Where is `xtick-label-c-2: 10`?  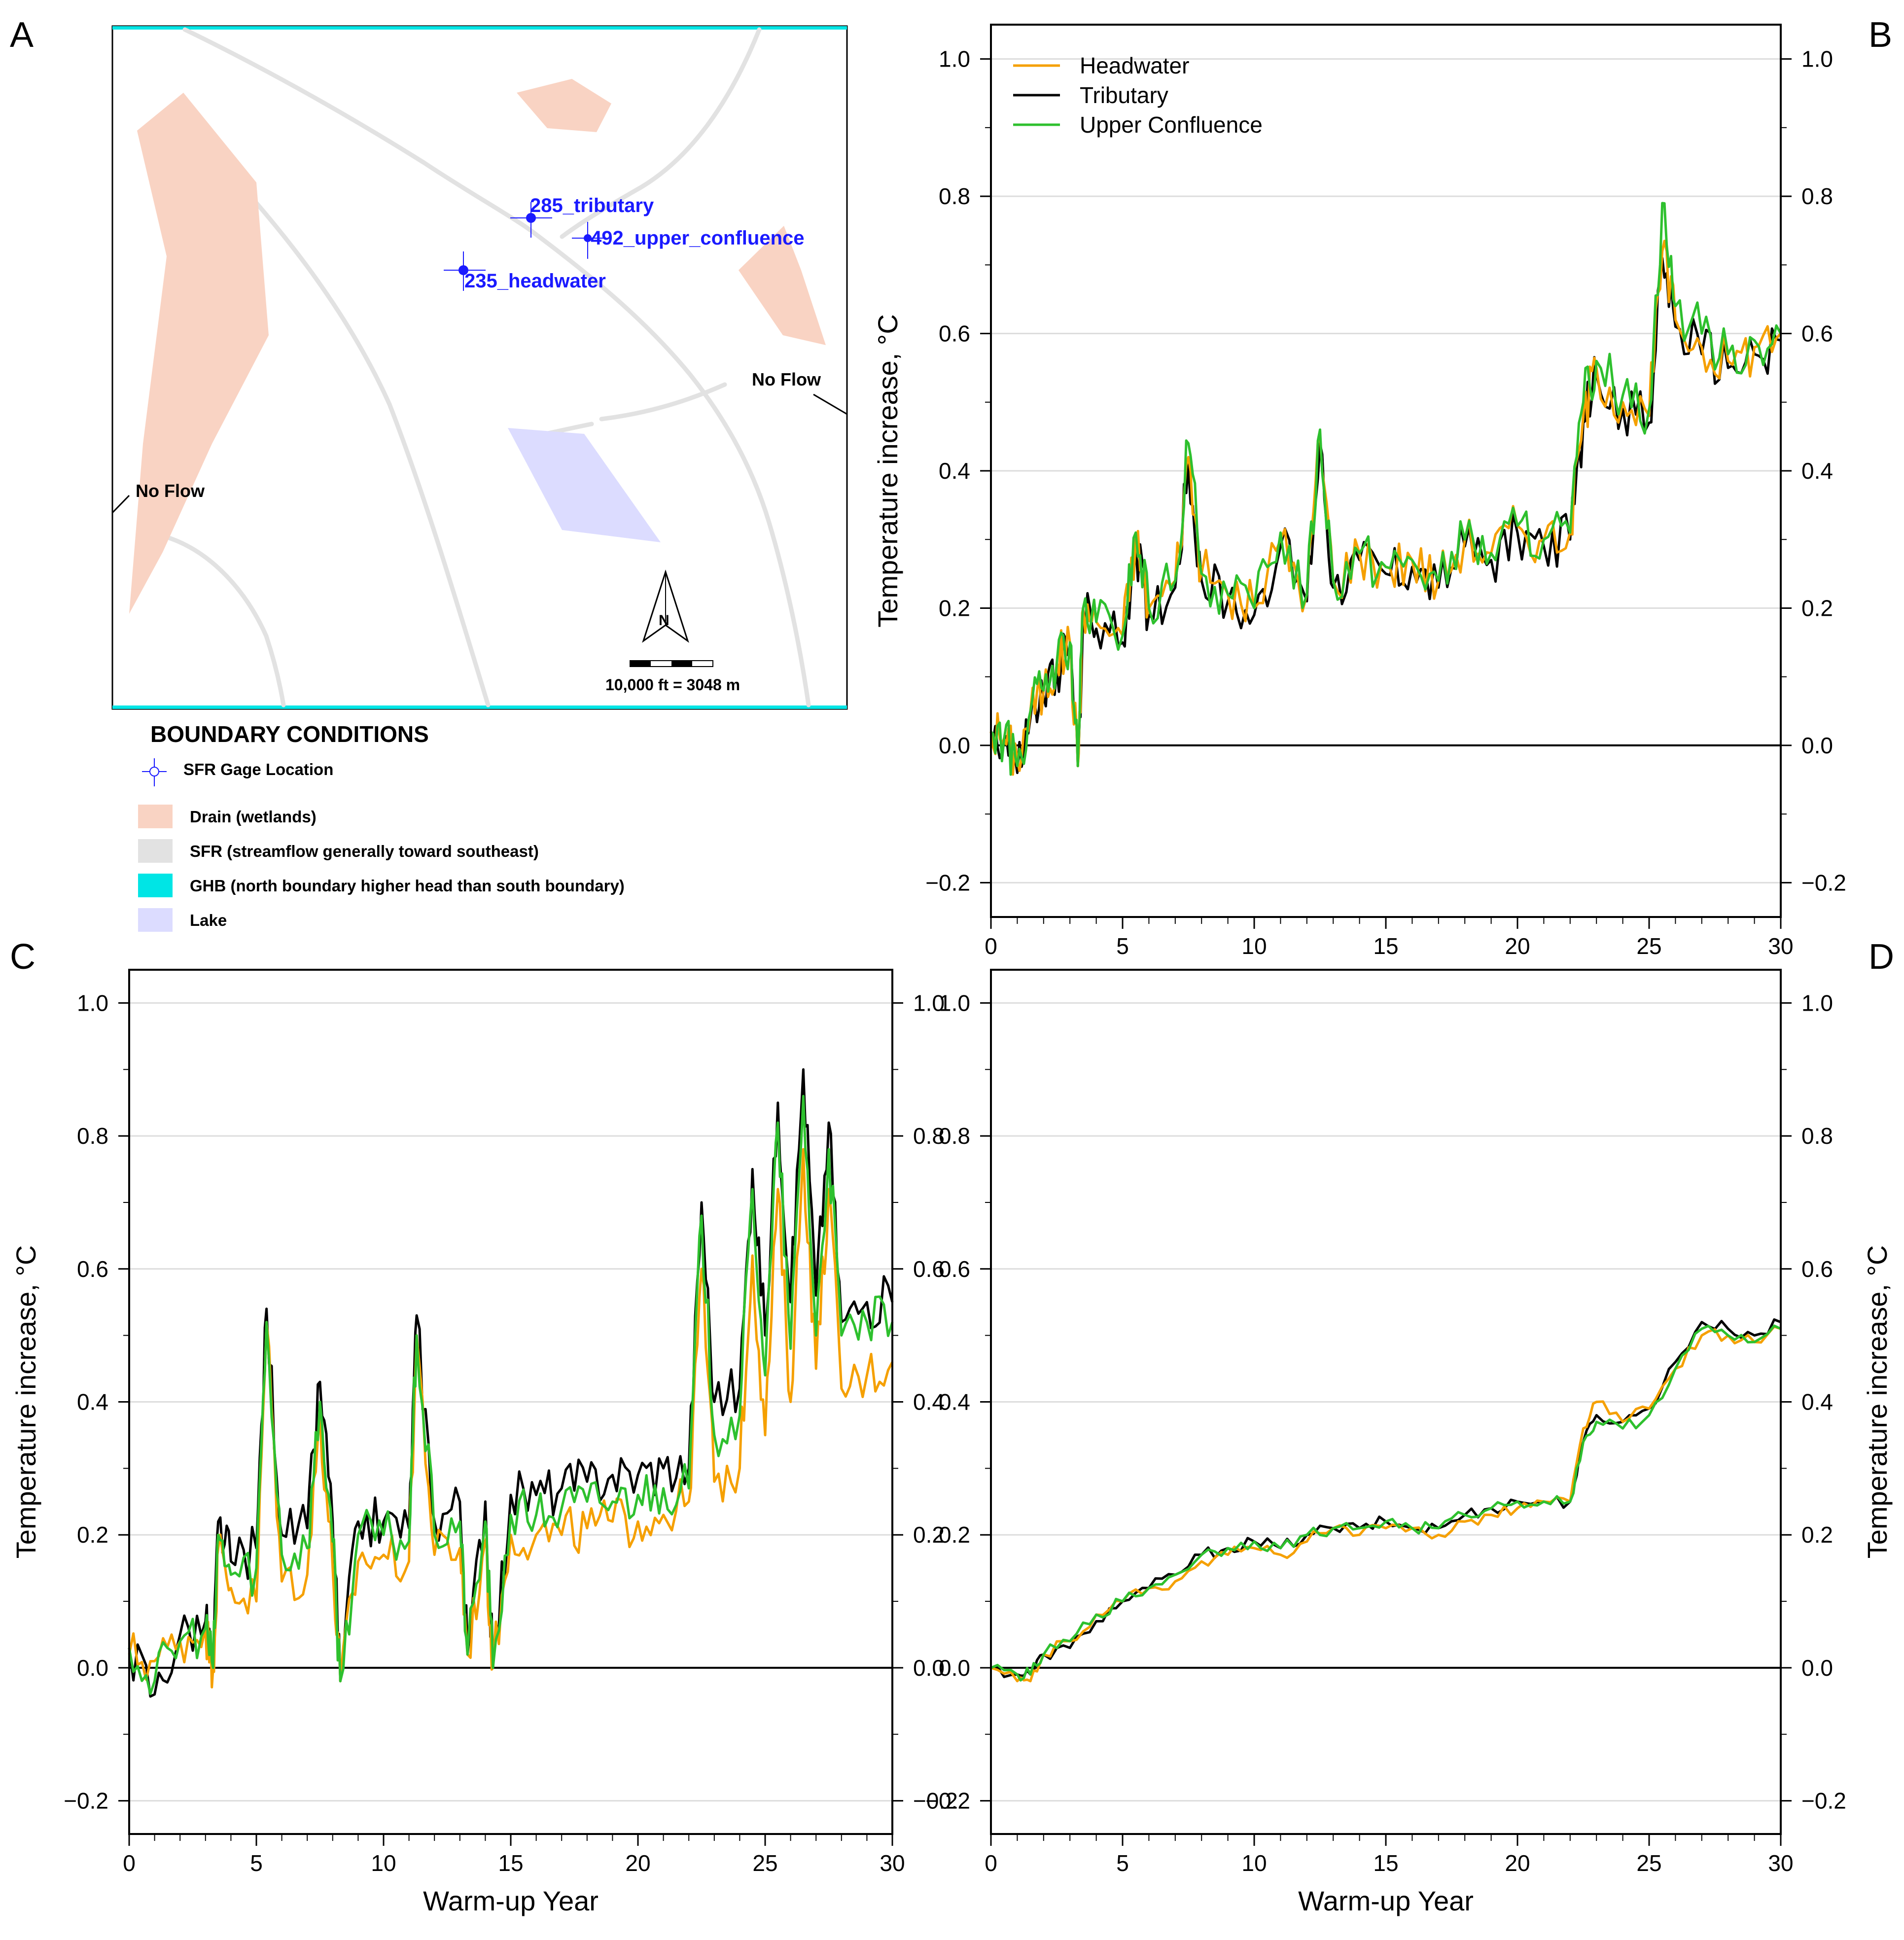 xtick-label-c-2: 10 is located at coordinates (383, 1863).